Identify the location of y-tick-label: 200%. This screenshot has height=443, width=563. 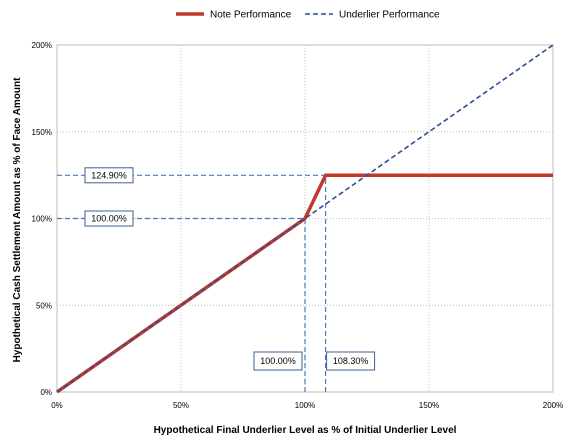
(42, 45).